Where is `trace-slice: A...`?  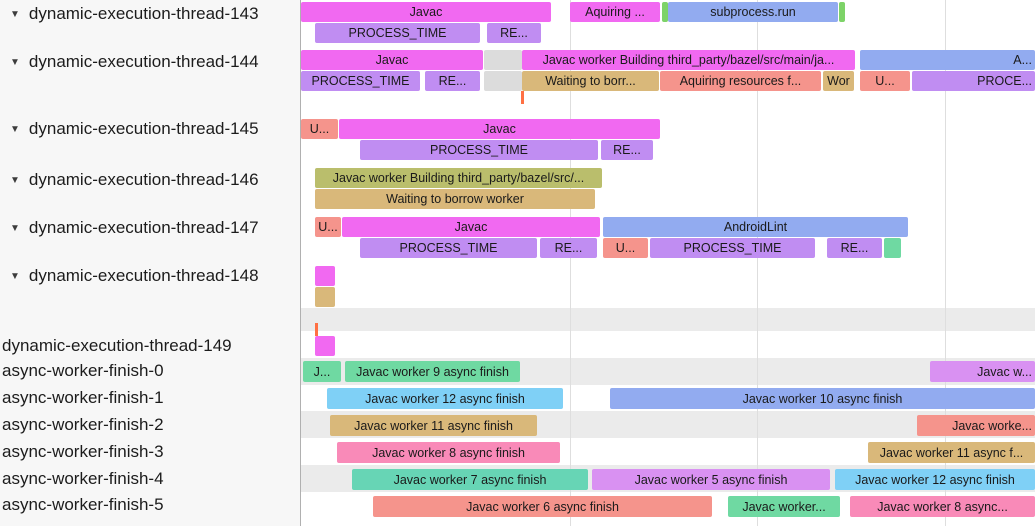 trace-slice: A... is located at coordinates (947, 60).